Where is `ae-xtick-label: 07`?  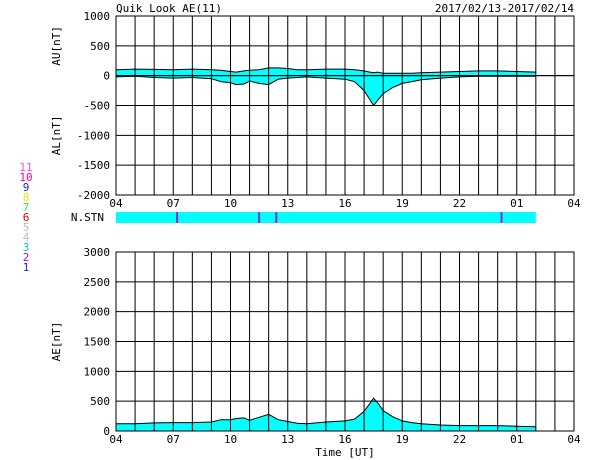 ae-xtick-label: 07 is located at coordinates (173, 439).